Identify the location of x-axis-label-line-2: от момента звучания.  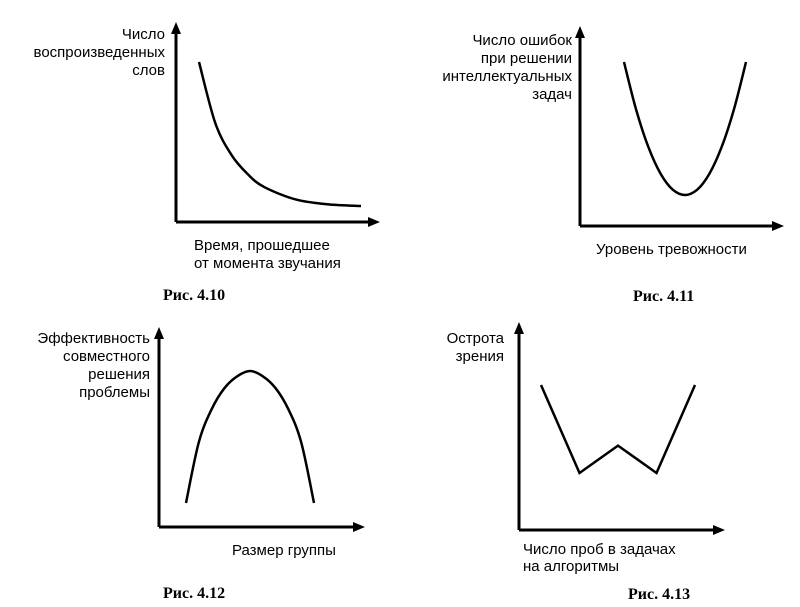
(267, 263).